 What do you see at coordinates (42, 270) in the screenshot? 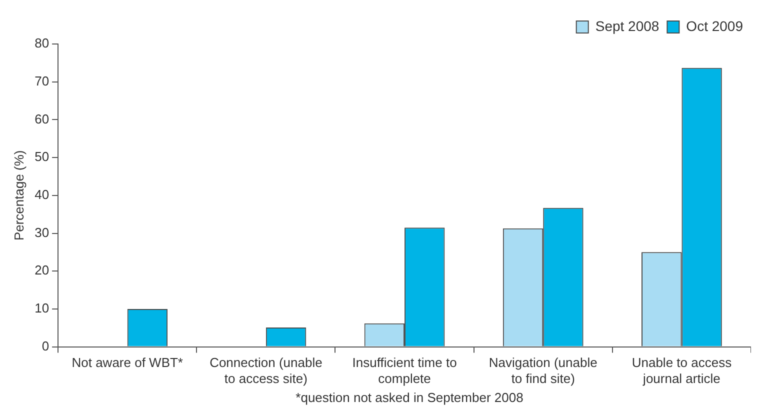
I see `y-tick-label: 20` at bounding box center [42, 270].